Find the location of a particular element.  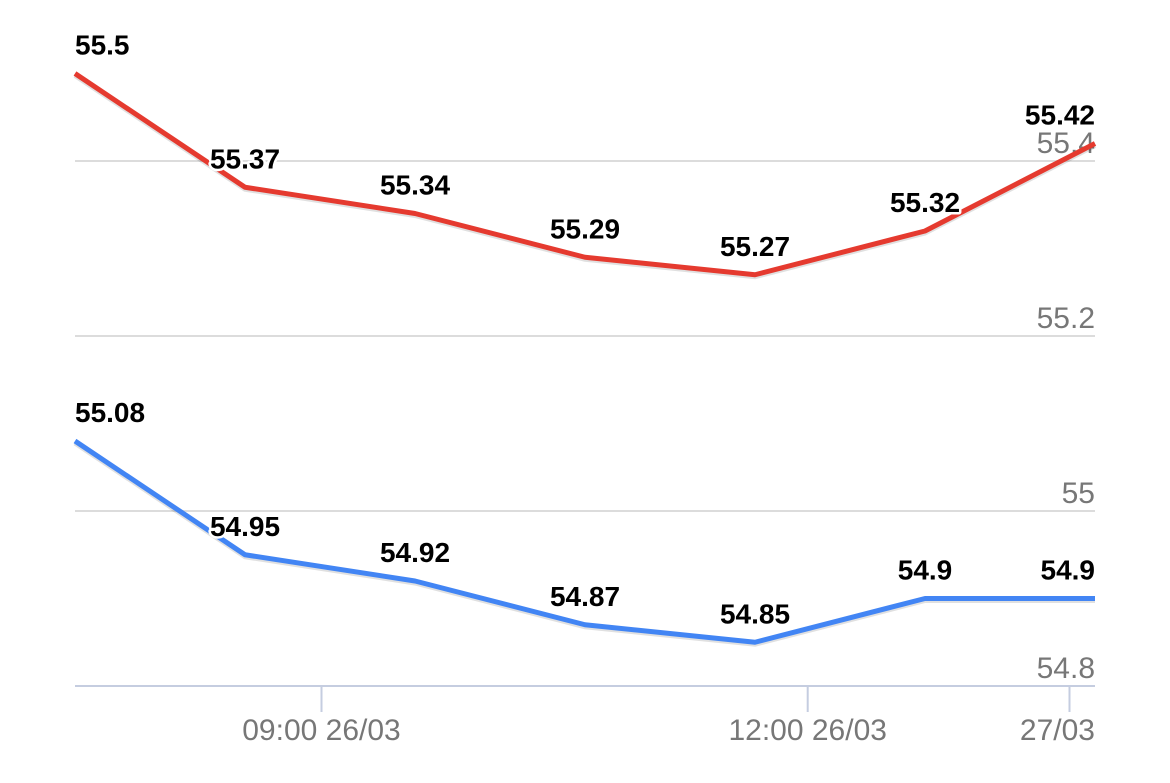

data-label: 55.32 is located at coordinates (925, 202).